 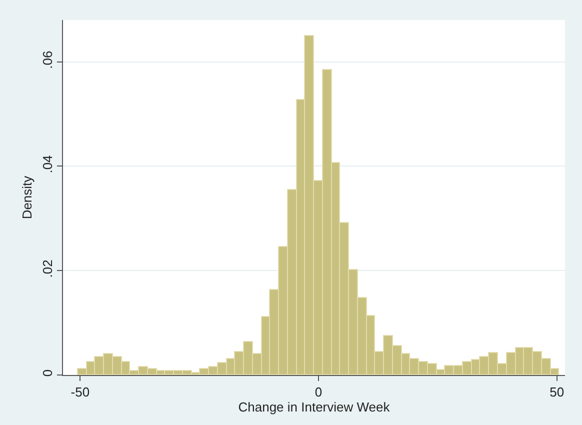 What do you see at coordinates (47, 373) in the screenshot?
I see `y-tick-label: 0` at bounding box center [47, 373].